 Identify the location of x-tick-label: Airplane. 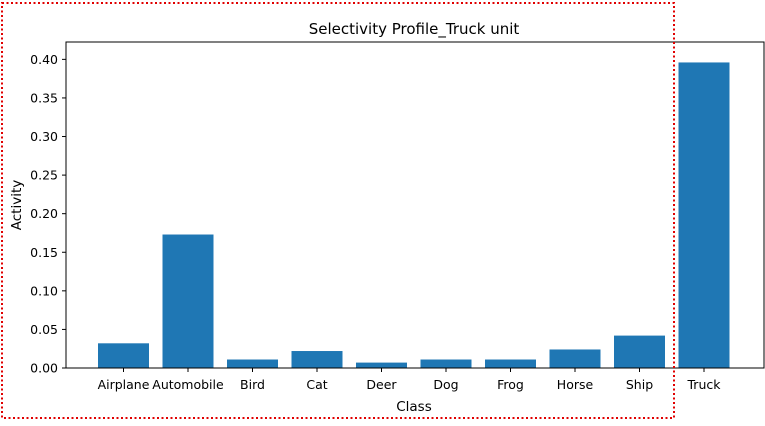
(124, 384).